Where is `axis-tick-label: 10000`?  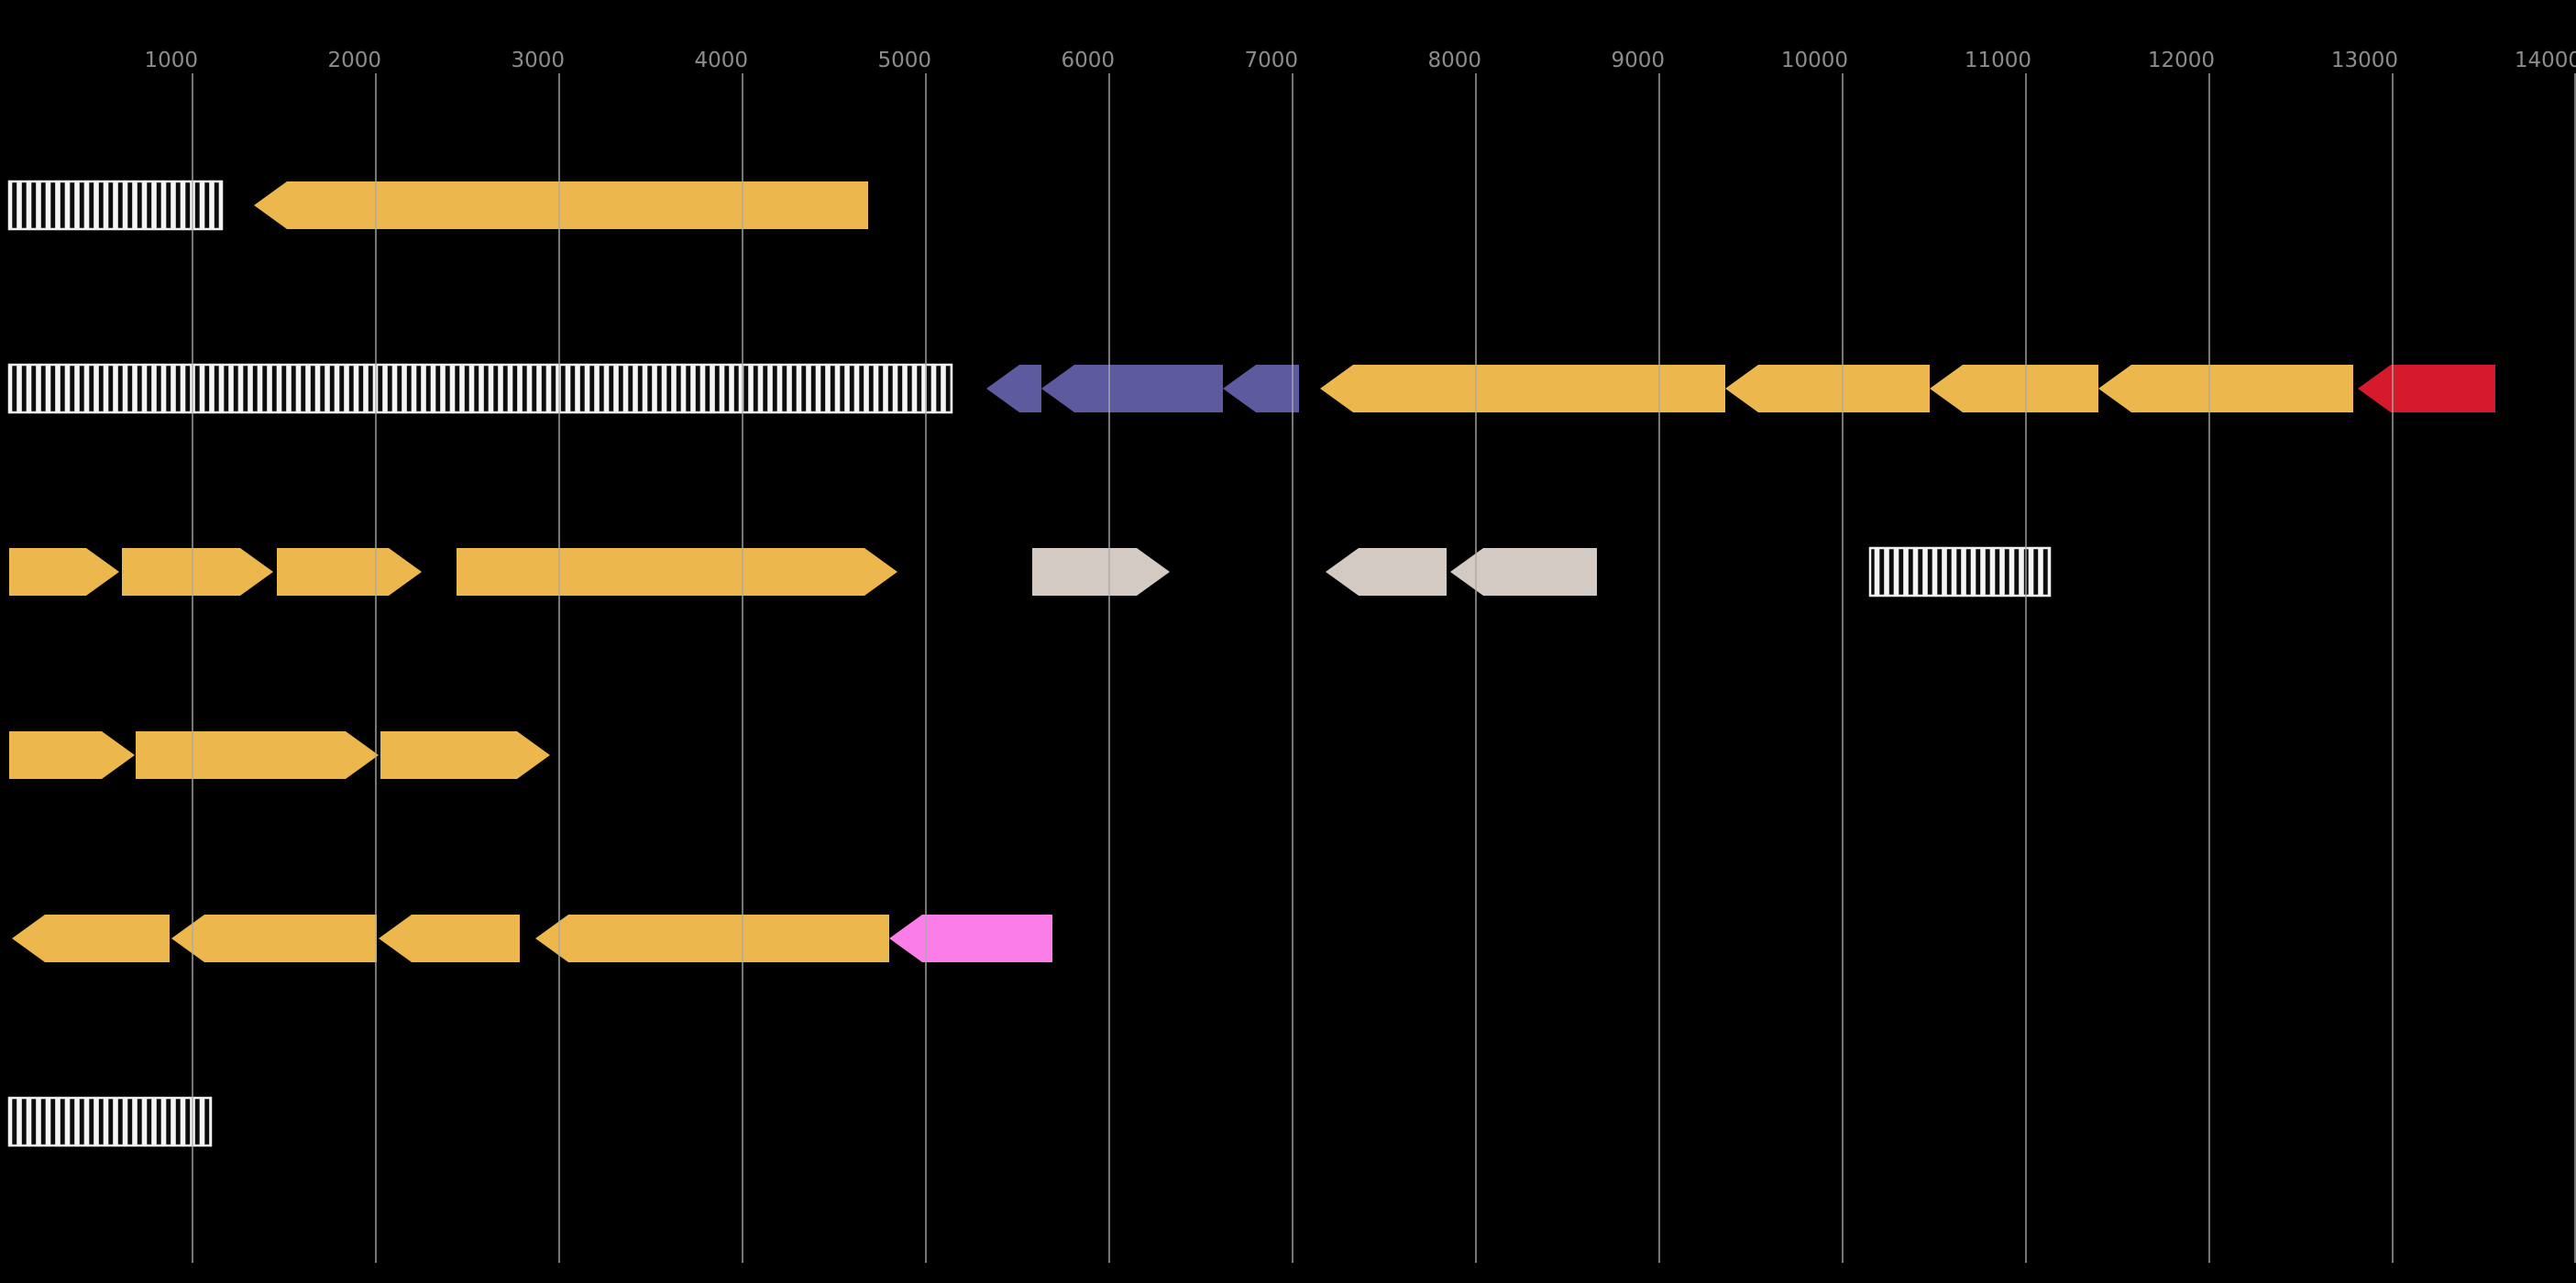
axis-tick-label: 10000 is located at coordinates (1814, 60).